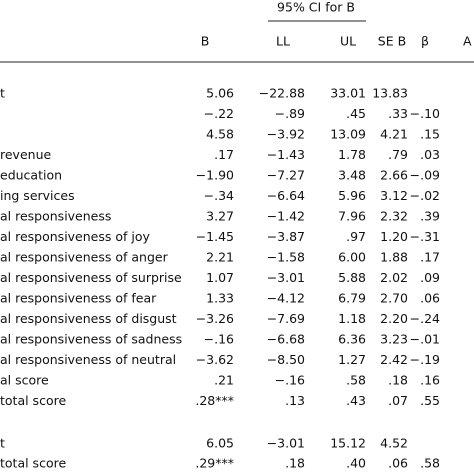 The image size is (474, 474). Describe the element at coordinates (348, 93) in the screenshot. I see `cell: 33.01` at that location.